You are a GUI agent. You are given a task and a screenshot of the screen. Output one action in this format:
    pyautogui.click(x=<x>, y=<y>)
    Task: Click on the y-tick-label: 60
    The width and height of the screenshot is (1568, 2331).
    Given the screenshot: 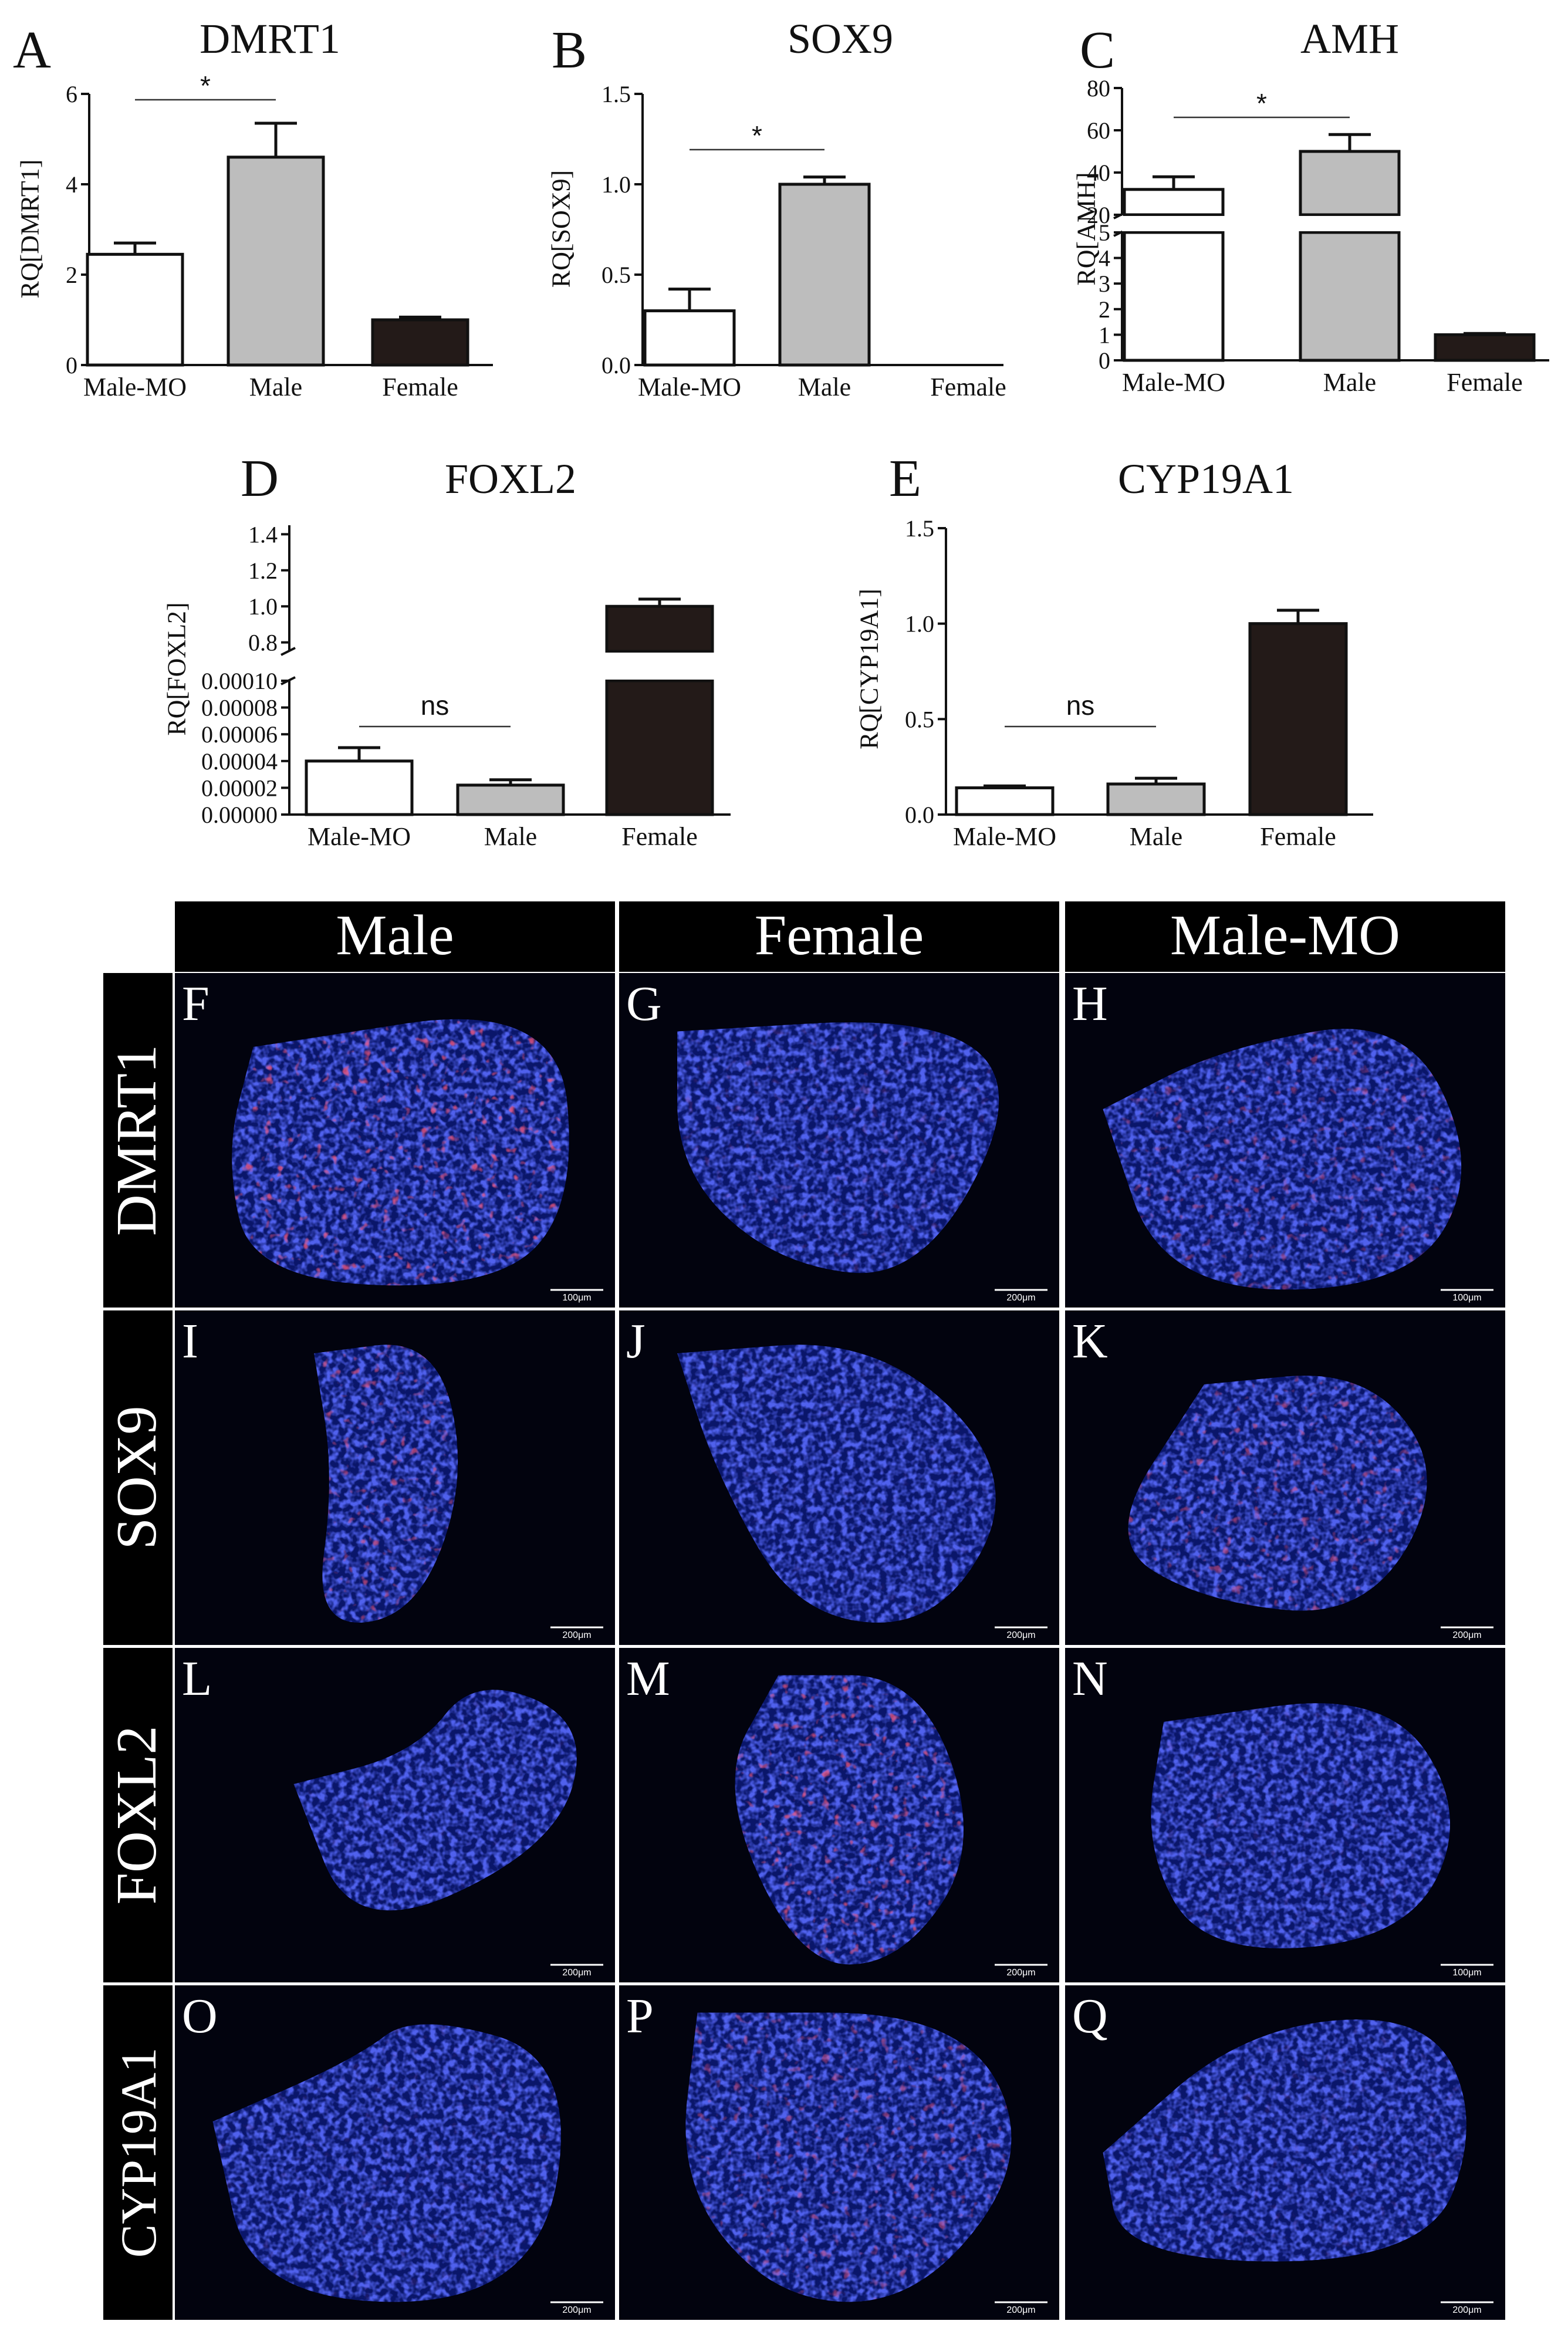 What is the action you would take?
    pyautogui.click(x=1098, y=130)
    